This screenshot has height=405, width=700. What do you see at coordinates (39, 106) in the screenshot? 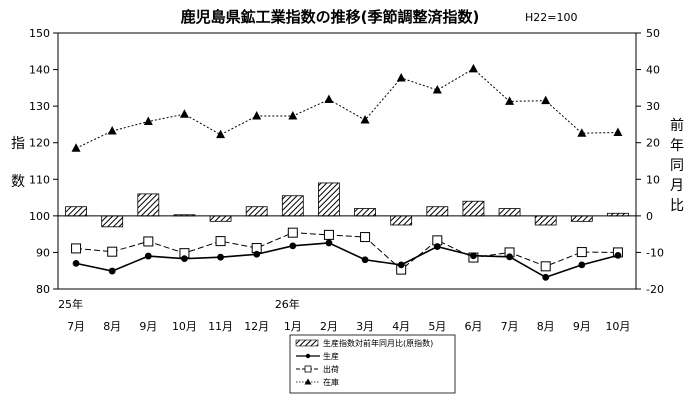
I see `left-tick-label: 130` at bounding box center [39, 106].